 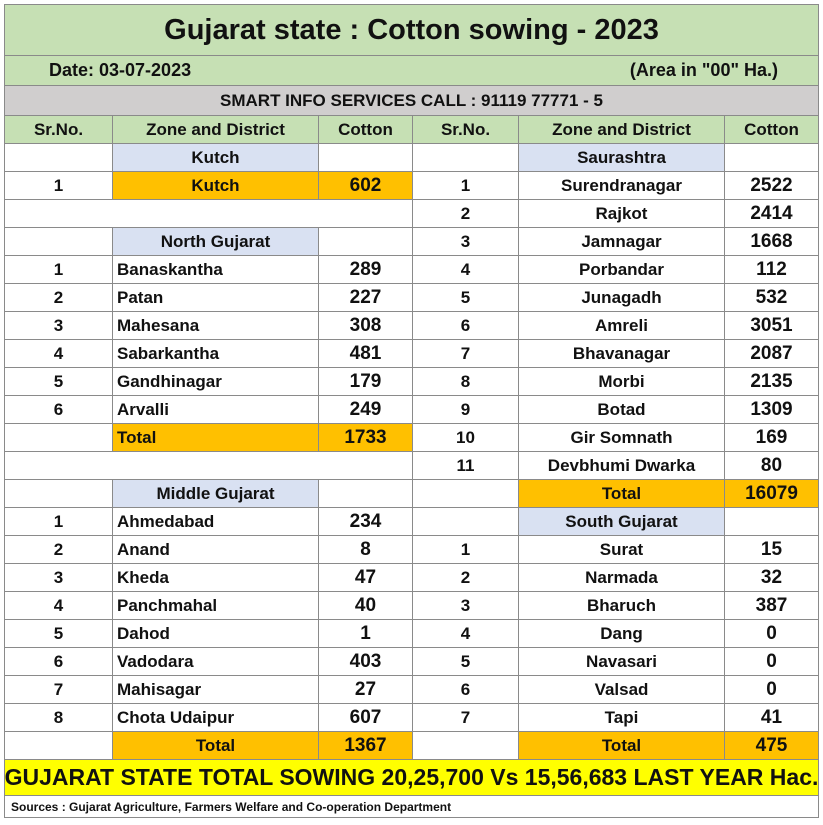 I want to click on district-name: Ahmedabad, so click(x=215, y=521).